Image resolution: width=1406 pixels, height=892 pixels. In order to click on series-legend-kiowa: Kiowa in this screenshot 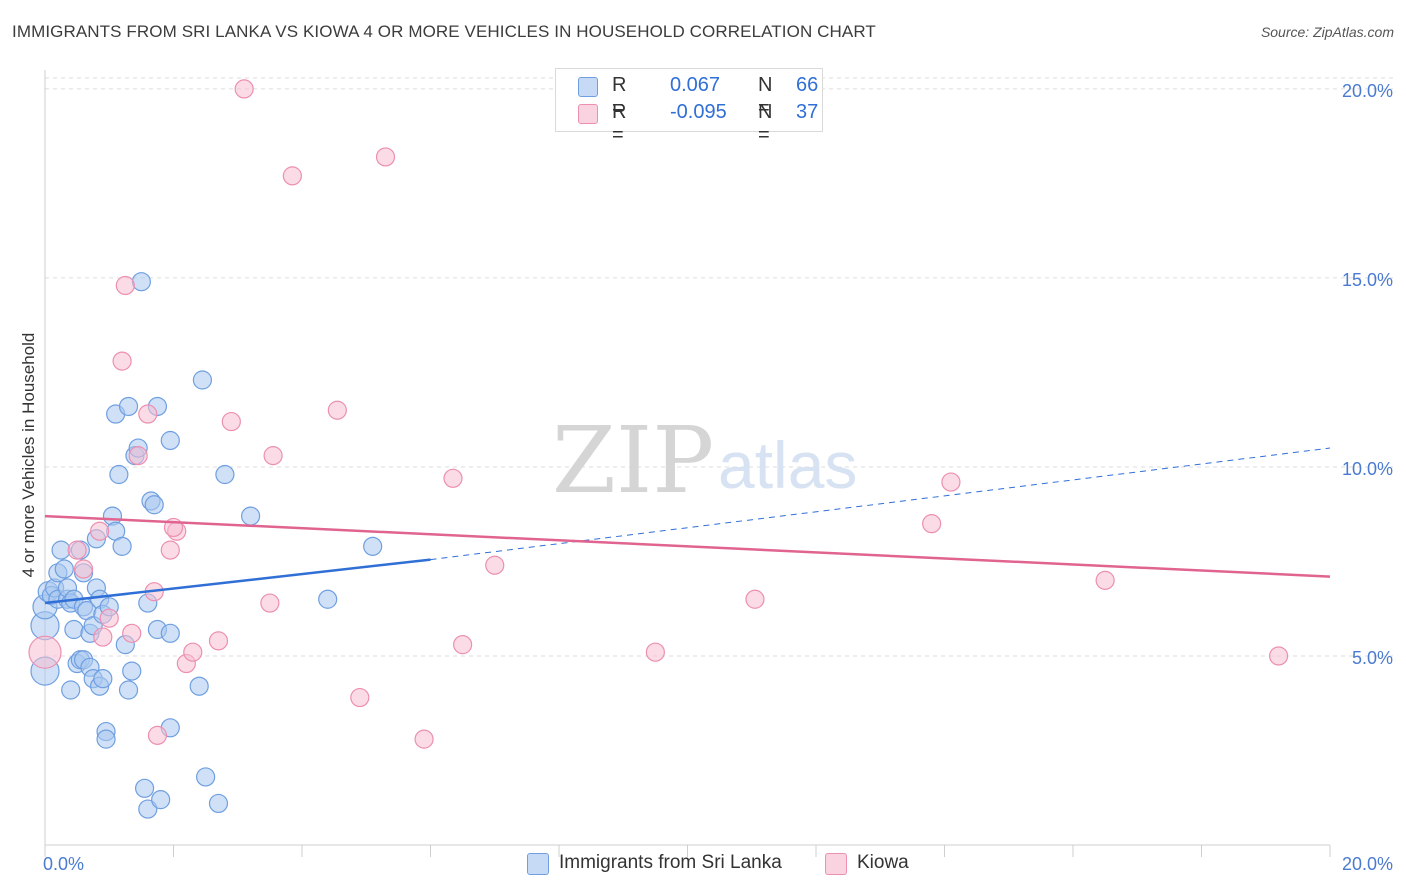, I will do `click(885, 865)`.